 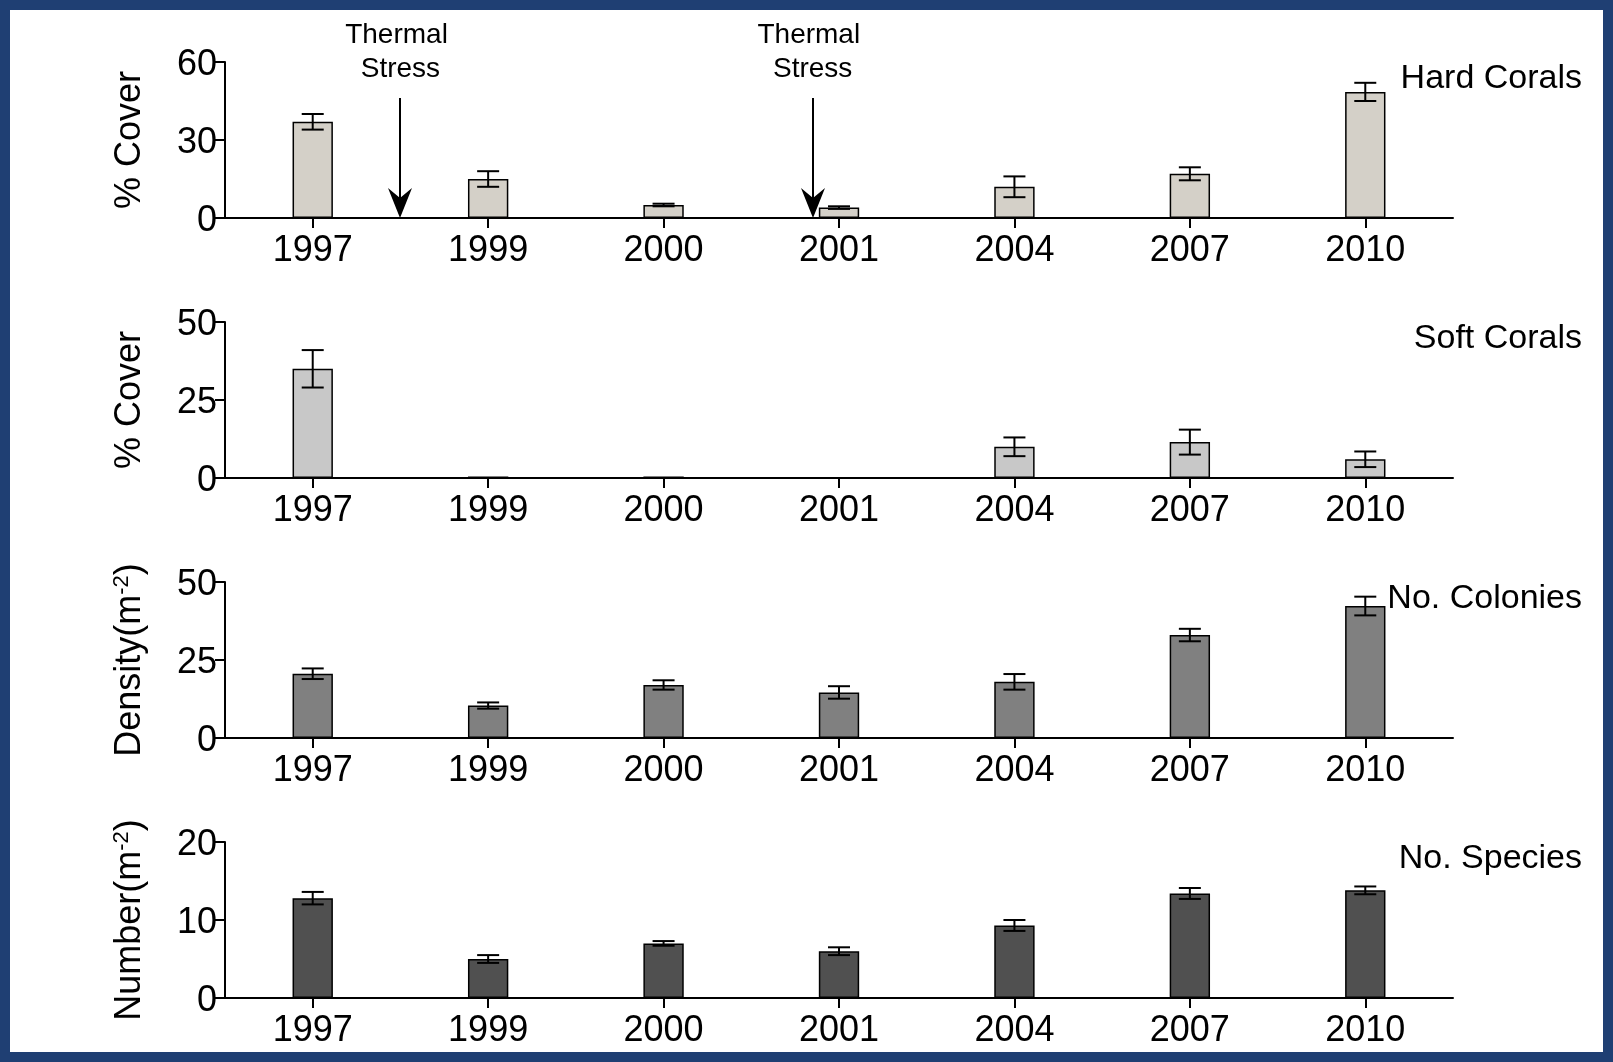 What do you see at coordinates (127, 920) in the screenshot?
I see `y-axis-title: Number(m-2)` at bounding box center [127, 920].